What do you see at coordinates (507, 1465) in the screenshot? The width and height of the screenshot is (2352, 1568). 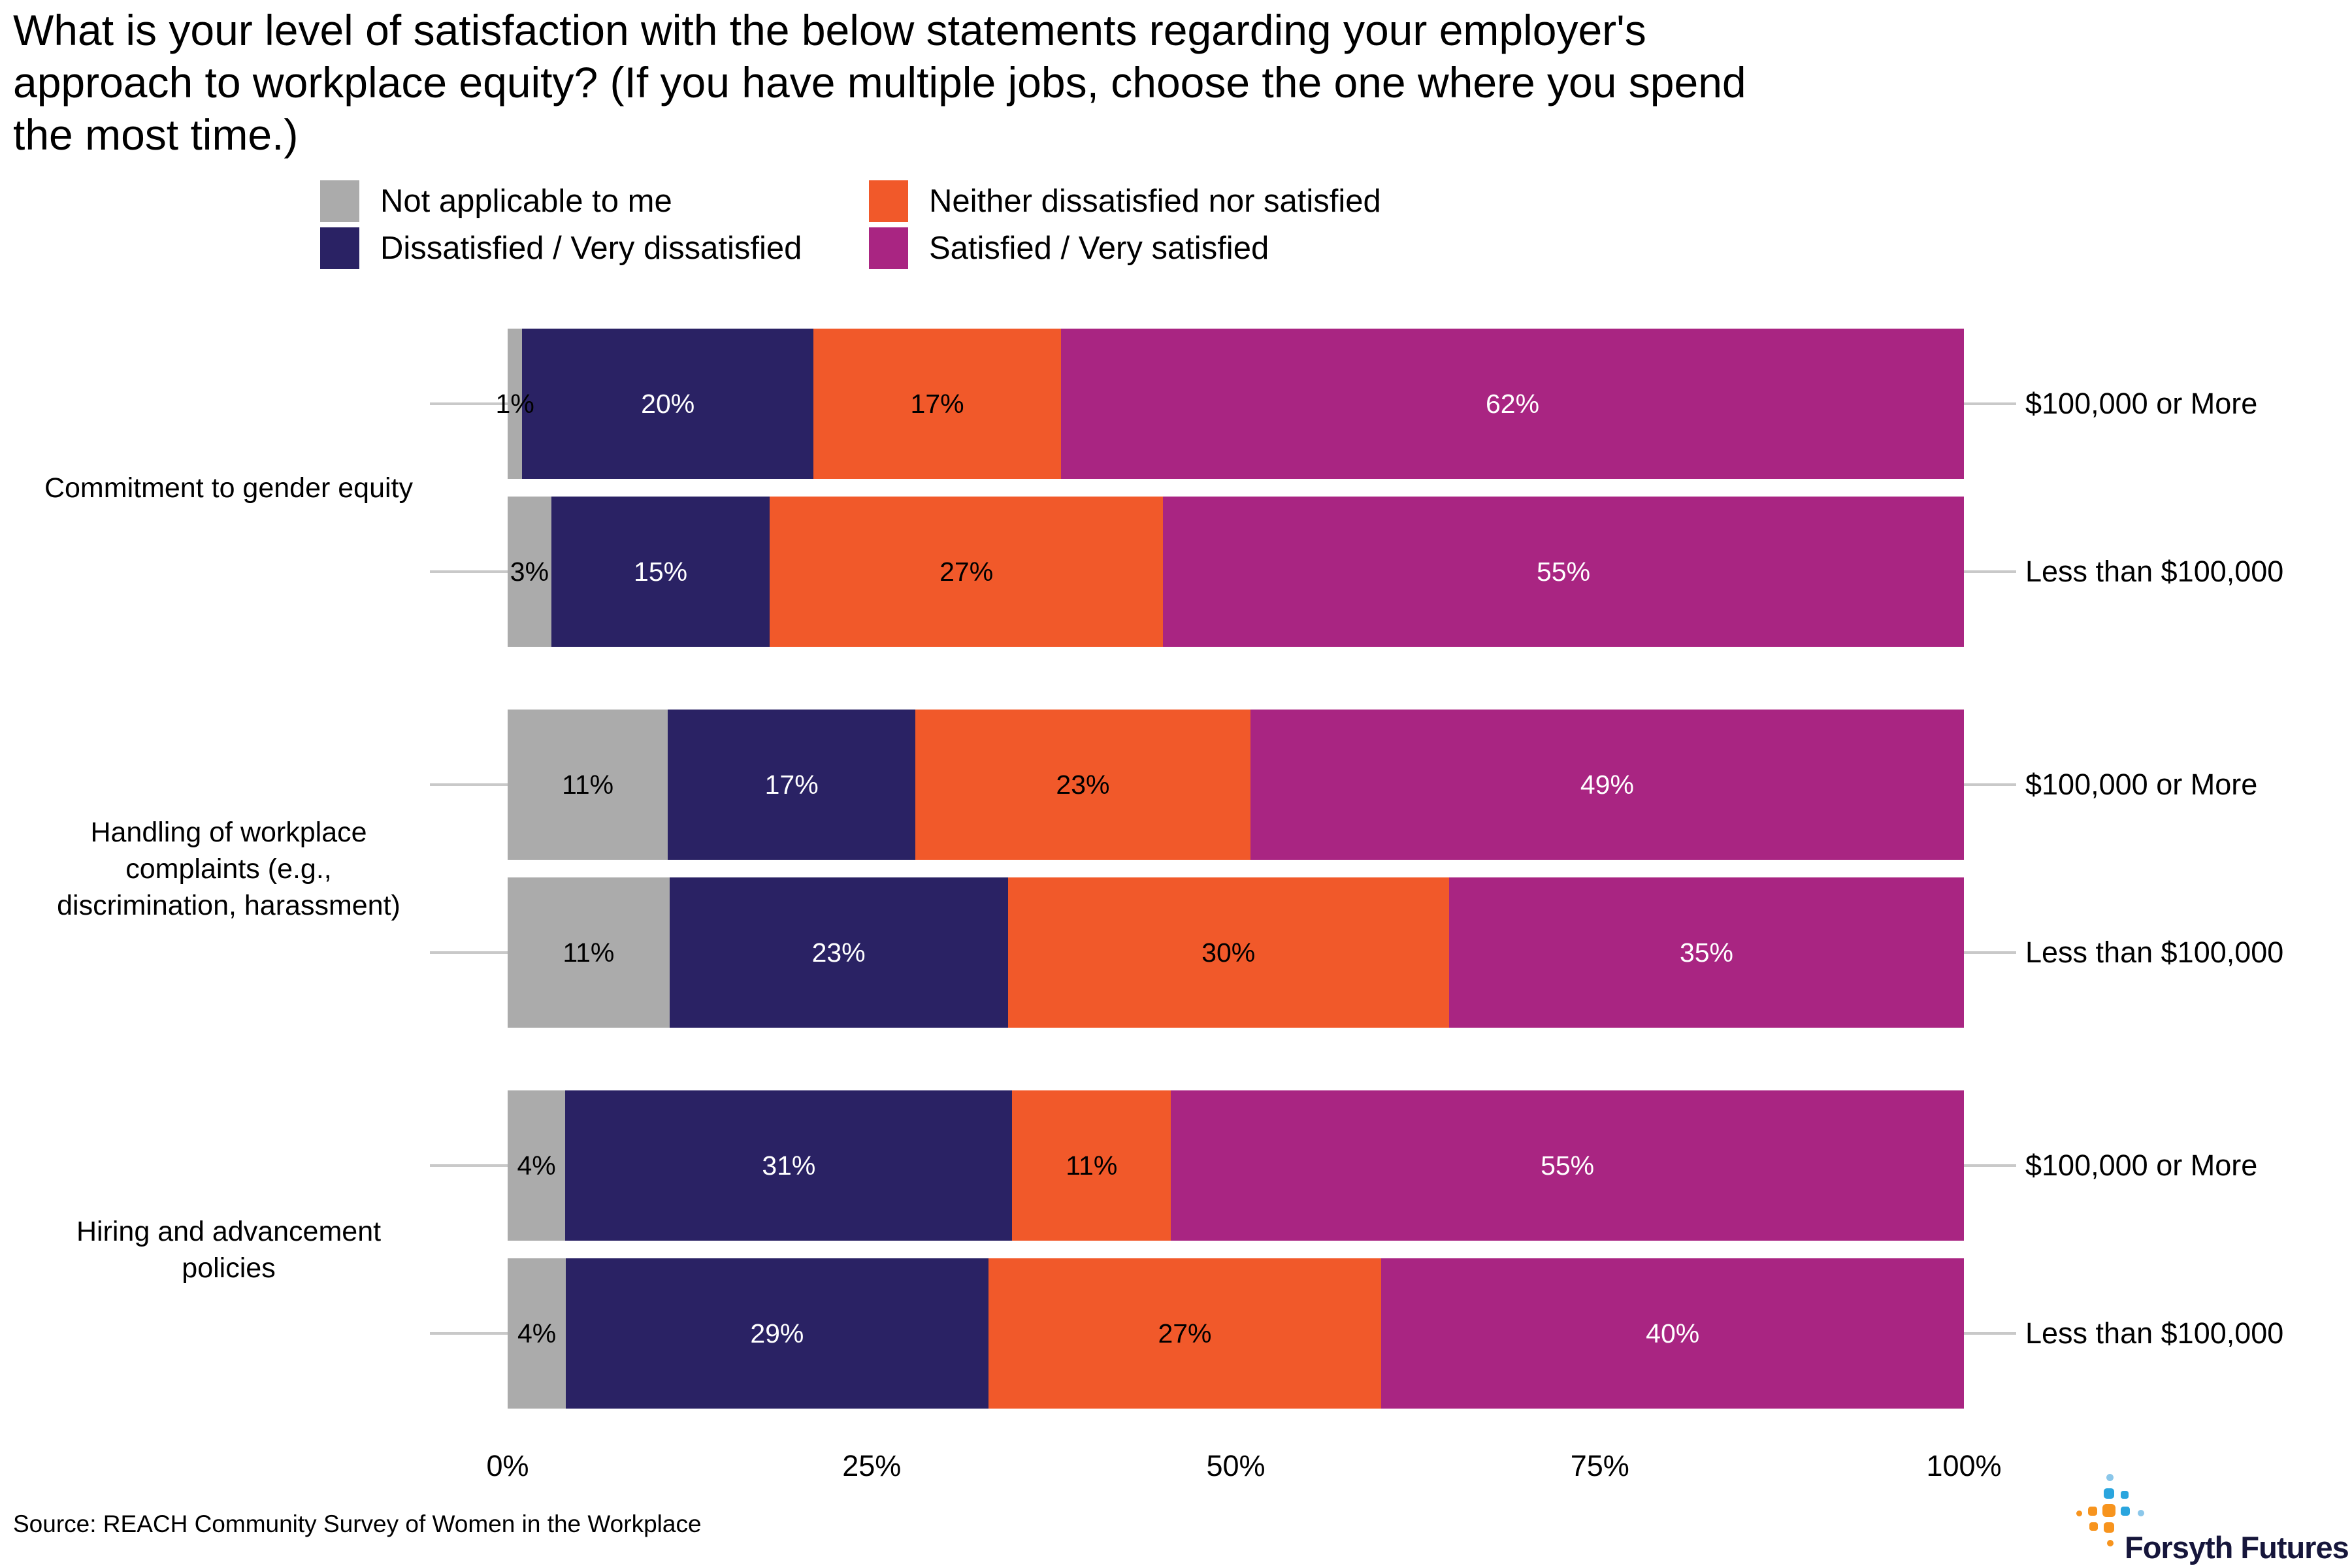 I see `axis-tick-label: 0%` at bounding box center [507, 1465].